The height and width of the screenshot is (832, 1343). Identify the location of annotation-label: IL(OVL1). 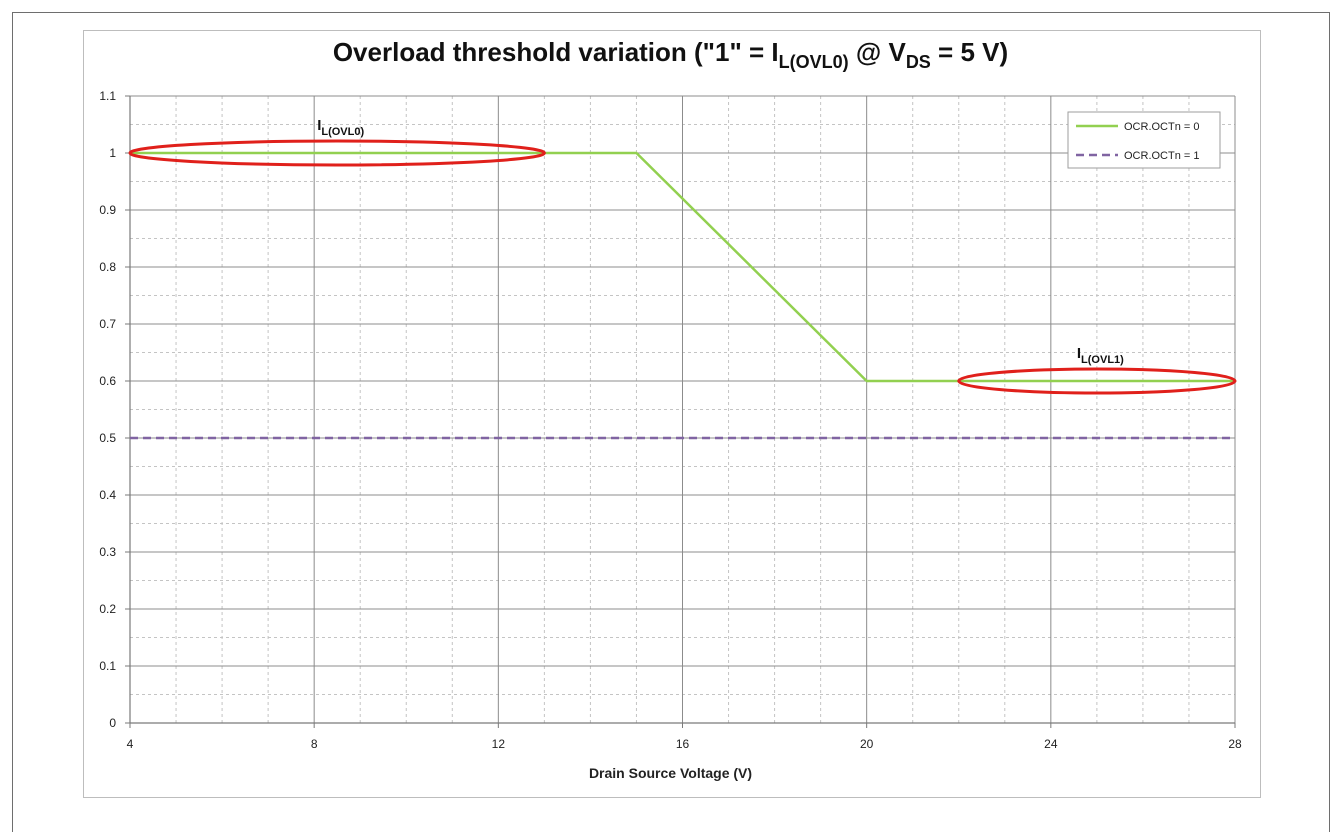
(1100, 355).